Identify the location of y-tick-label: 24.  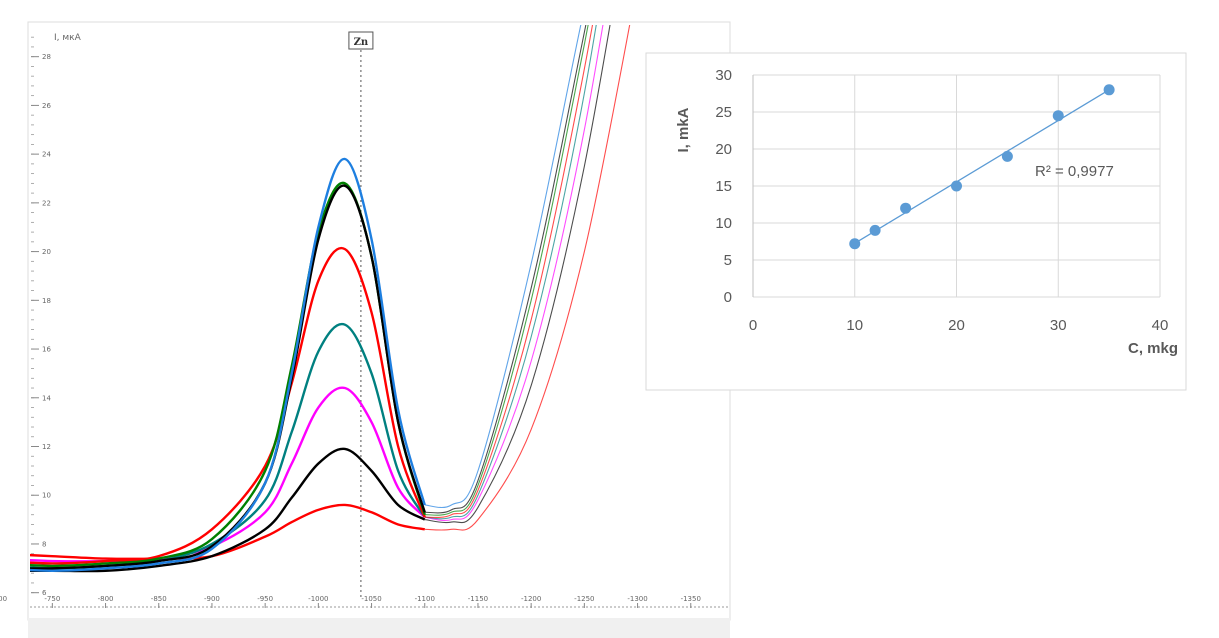
(46, 155).